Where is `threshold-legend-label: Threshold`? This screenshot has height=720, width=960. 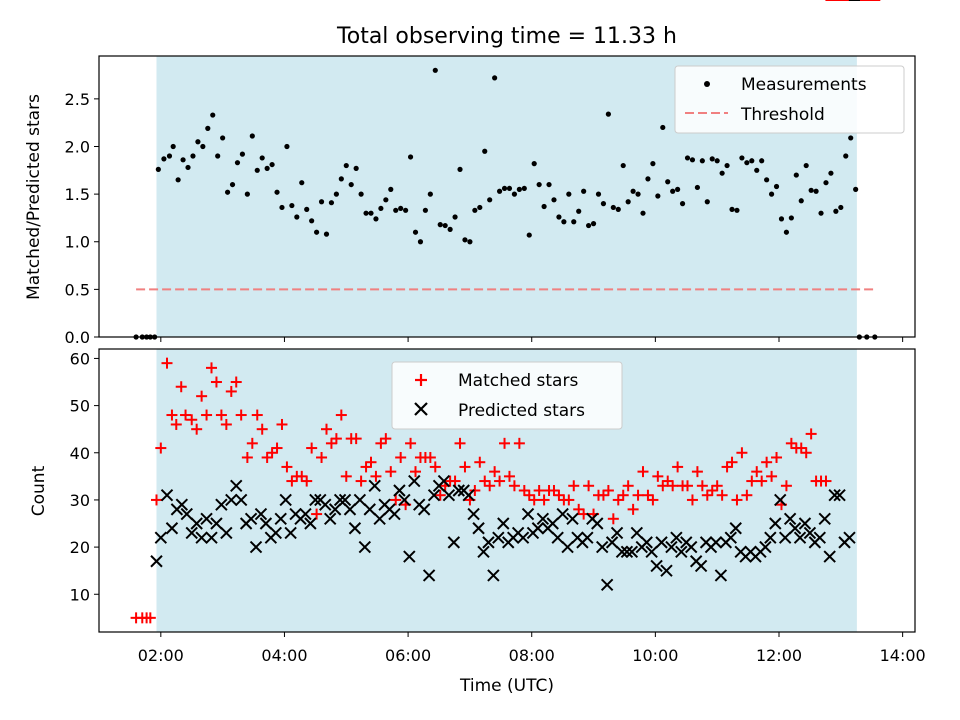 threshold-legend-label: Threshold is located at coordinates (782, 115).